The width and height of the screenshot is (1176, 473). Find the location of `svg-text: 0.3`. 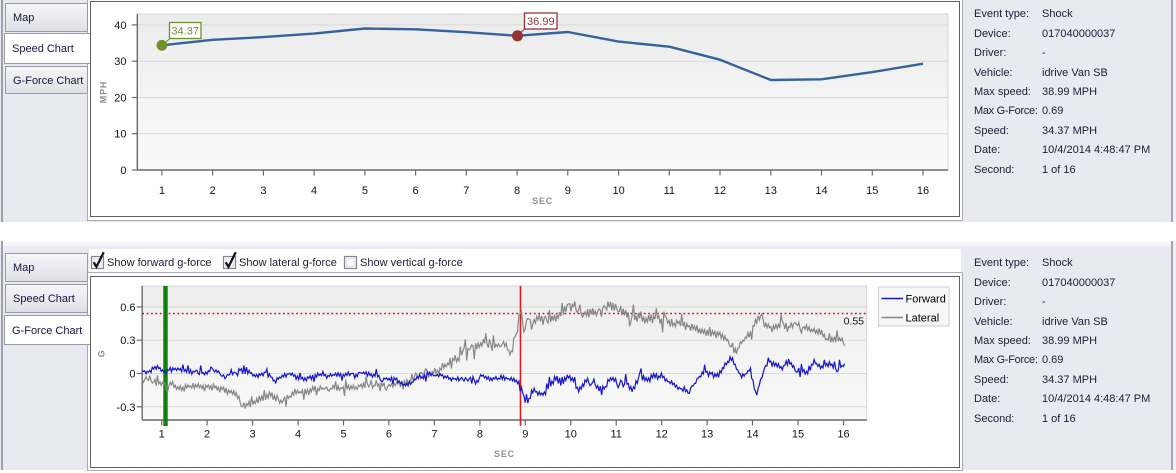

svg-text: 0.3 is located at coordinates (127, 341).